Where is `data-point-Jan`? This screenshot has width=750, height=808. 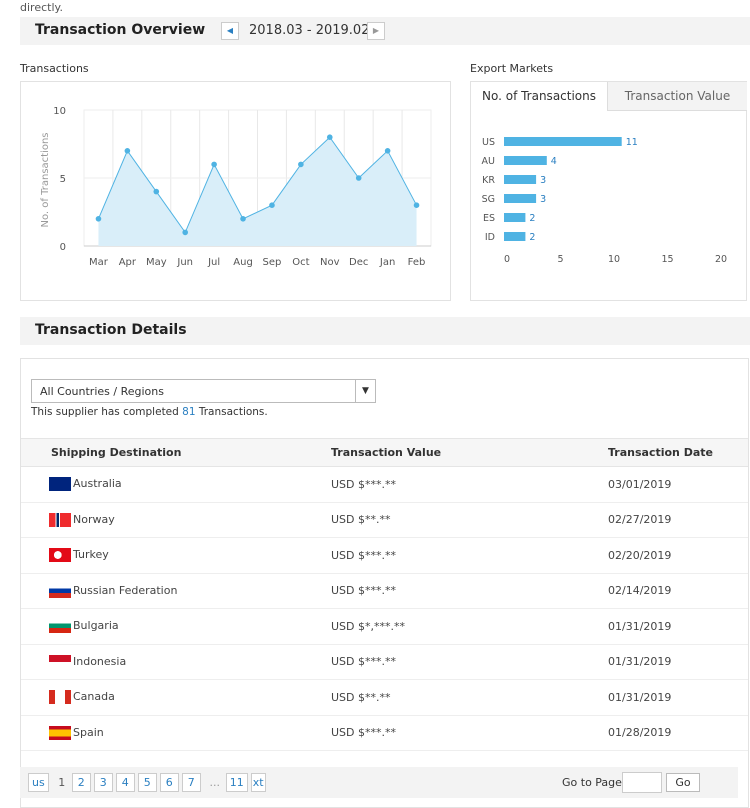 data-point-Jan is located at coordinates (387, 151).